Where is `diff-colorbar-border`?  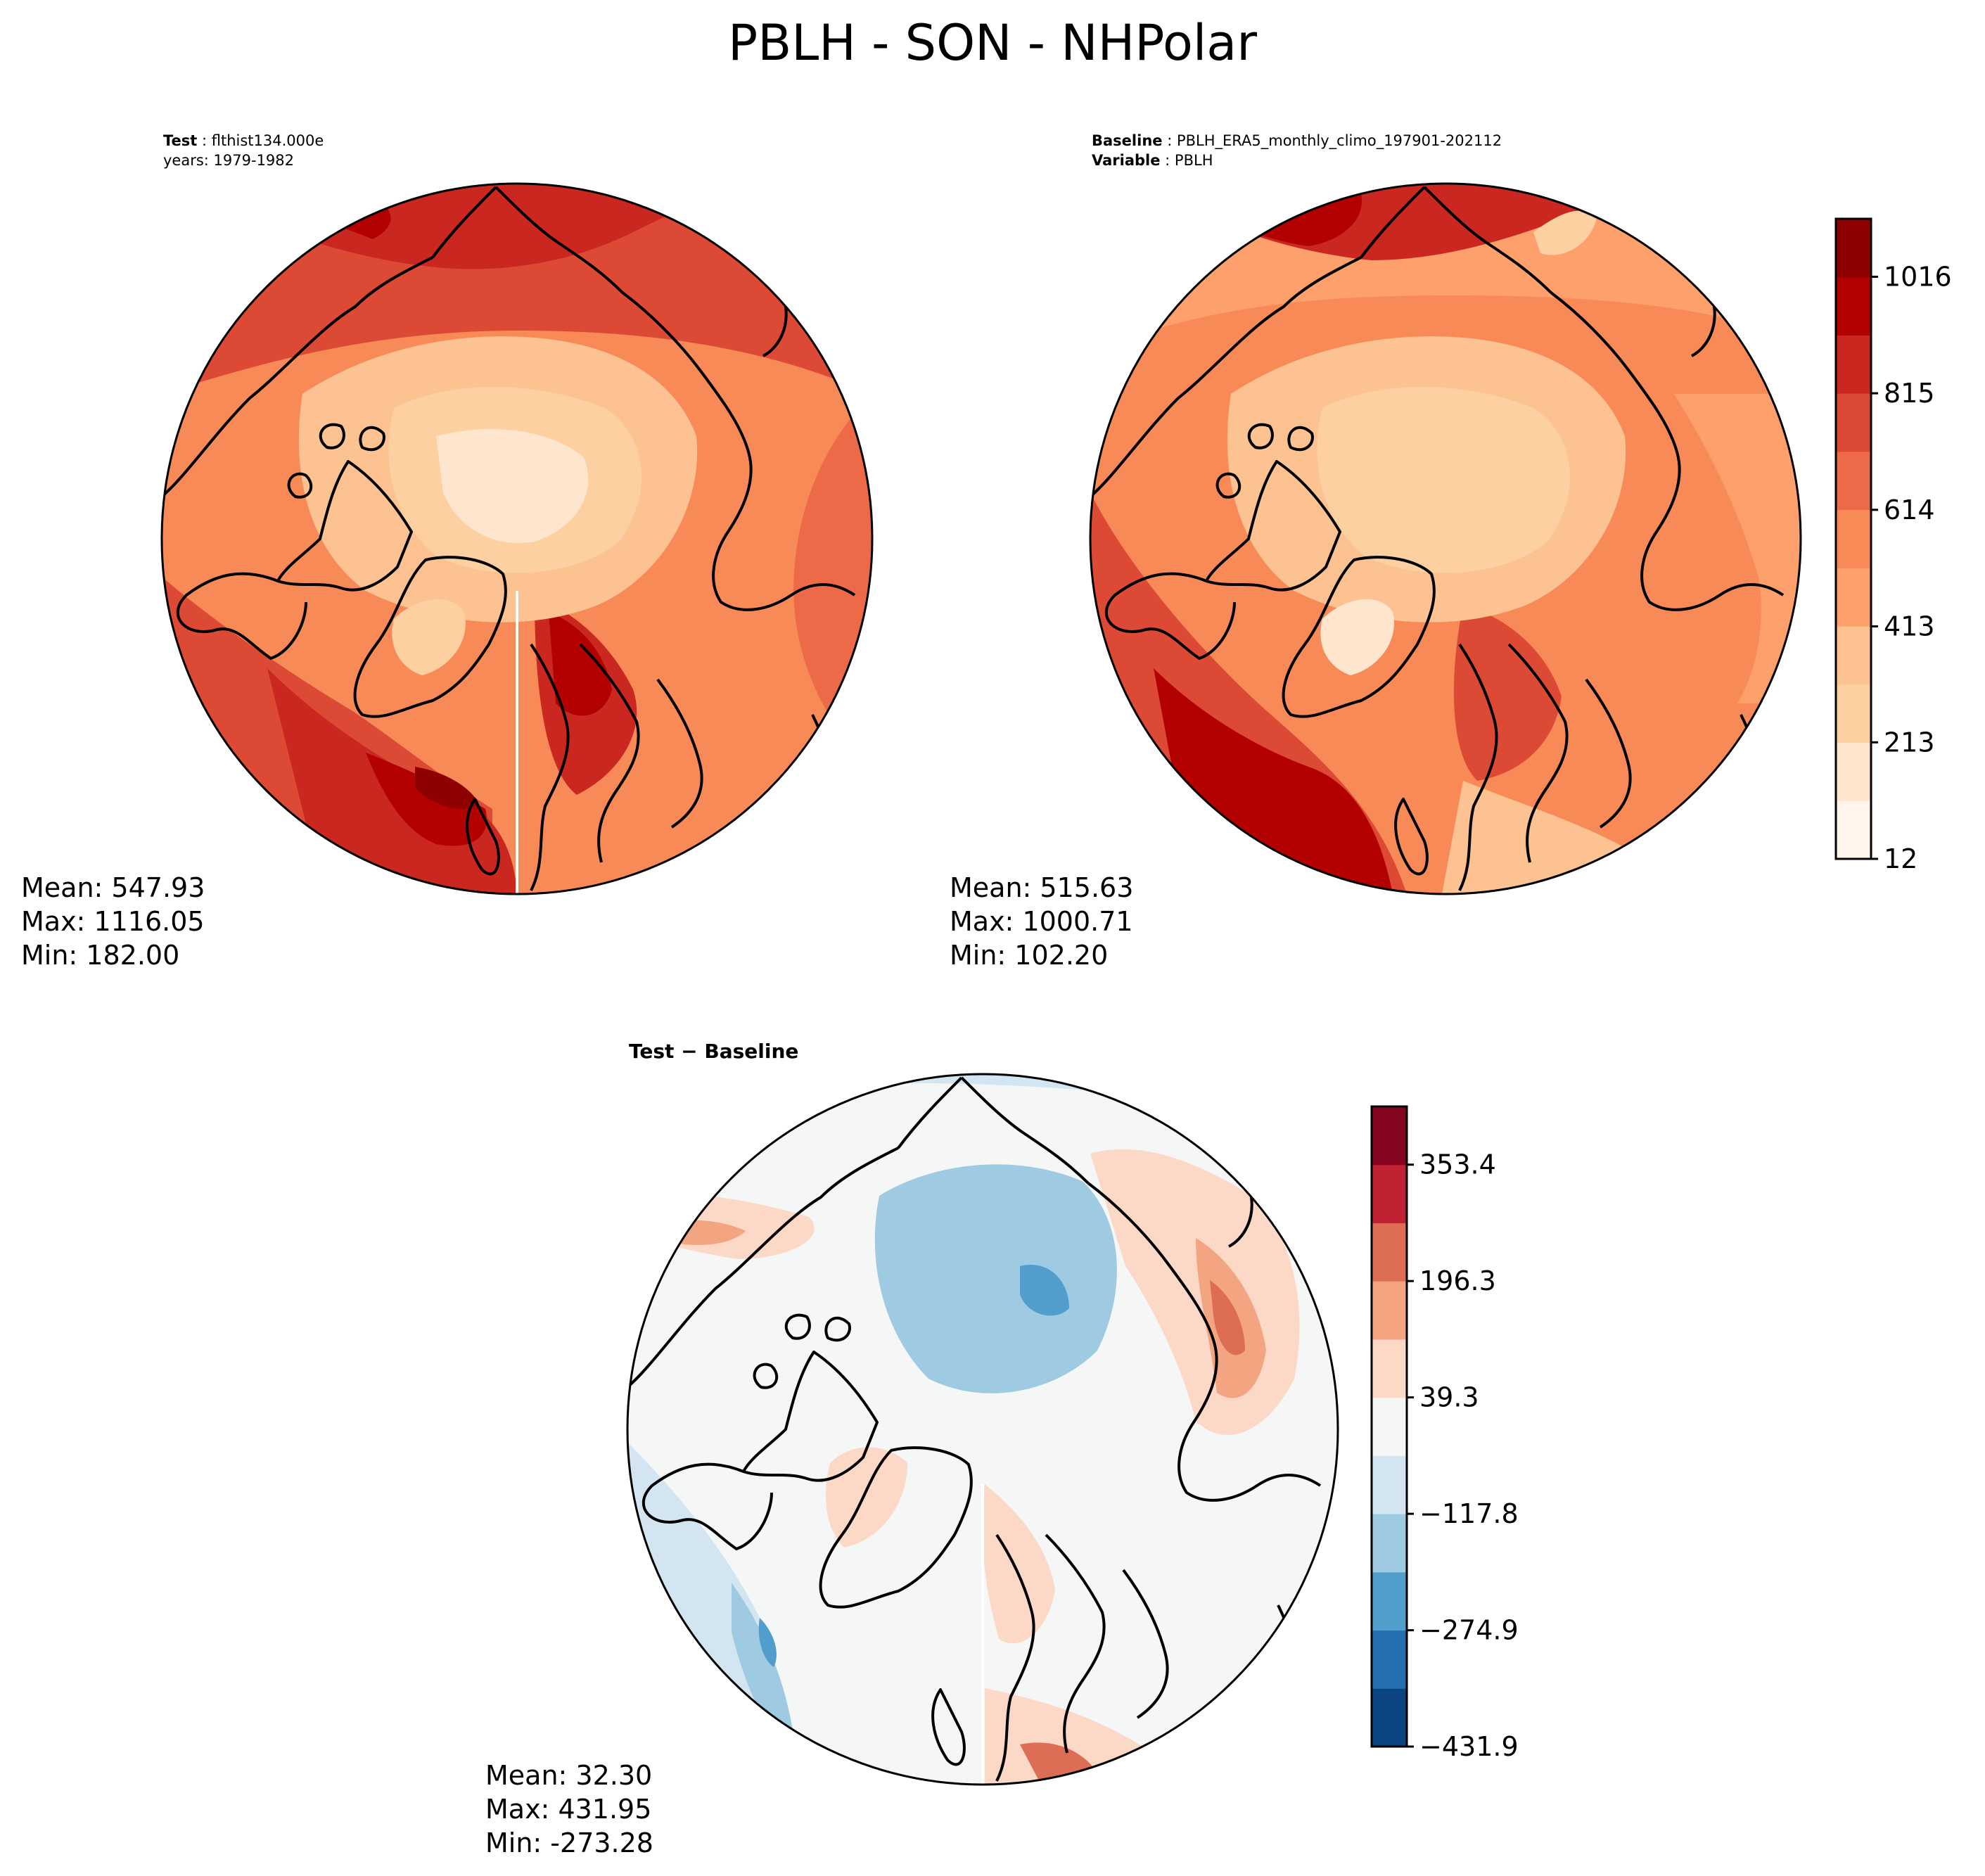 diff-colorbar-border is located at coordinates (1389, 1426).